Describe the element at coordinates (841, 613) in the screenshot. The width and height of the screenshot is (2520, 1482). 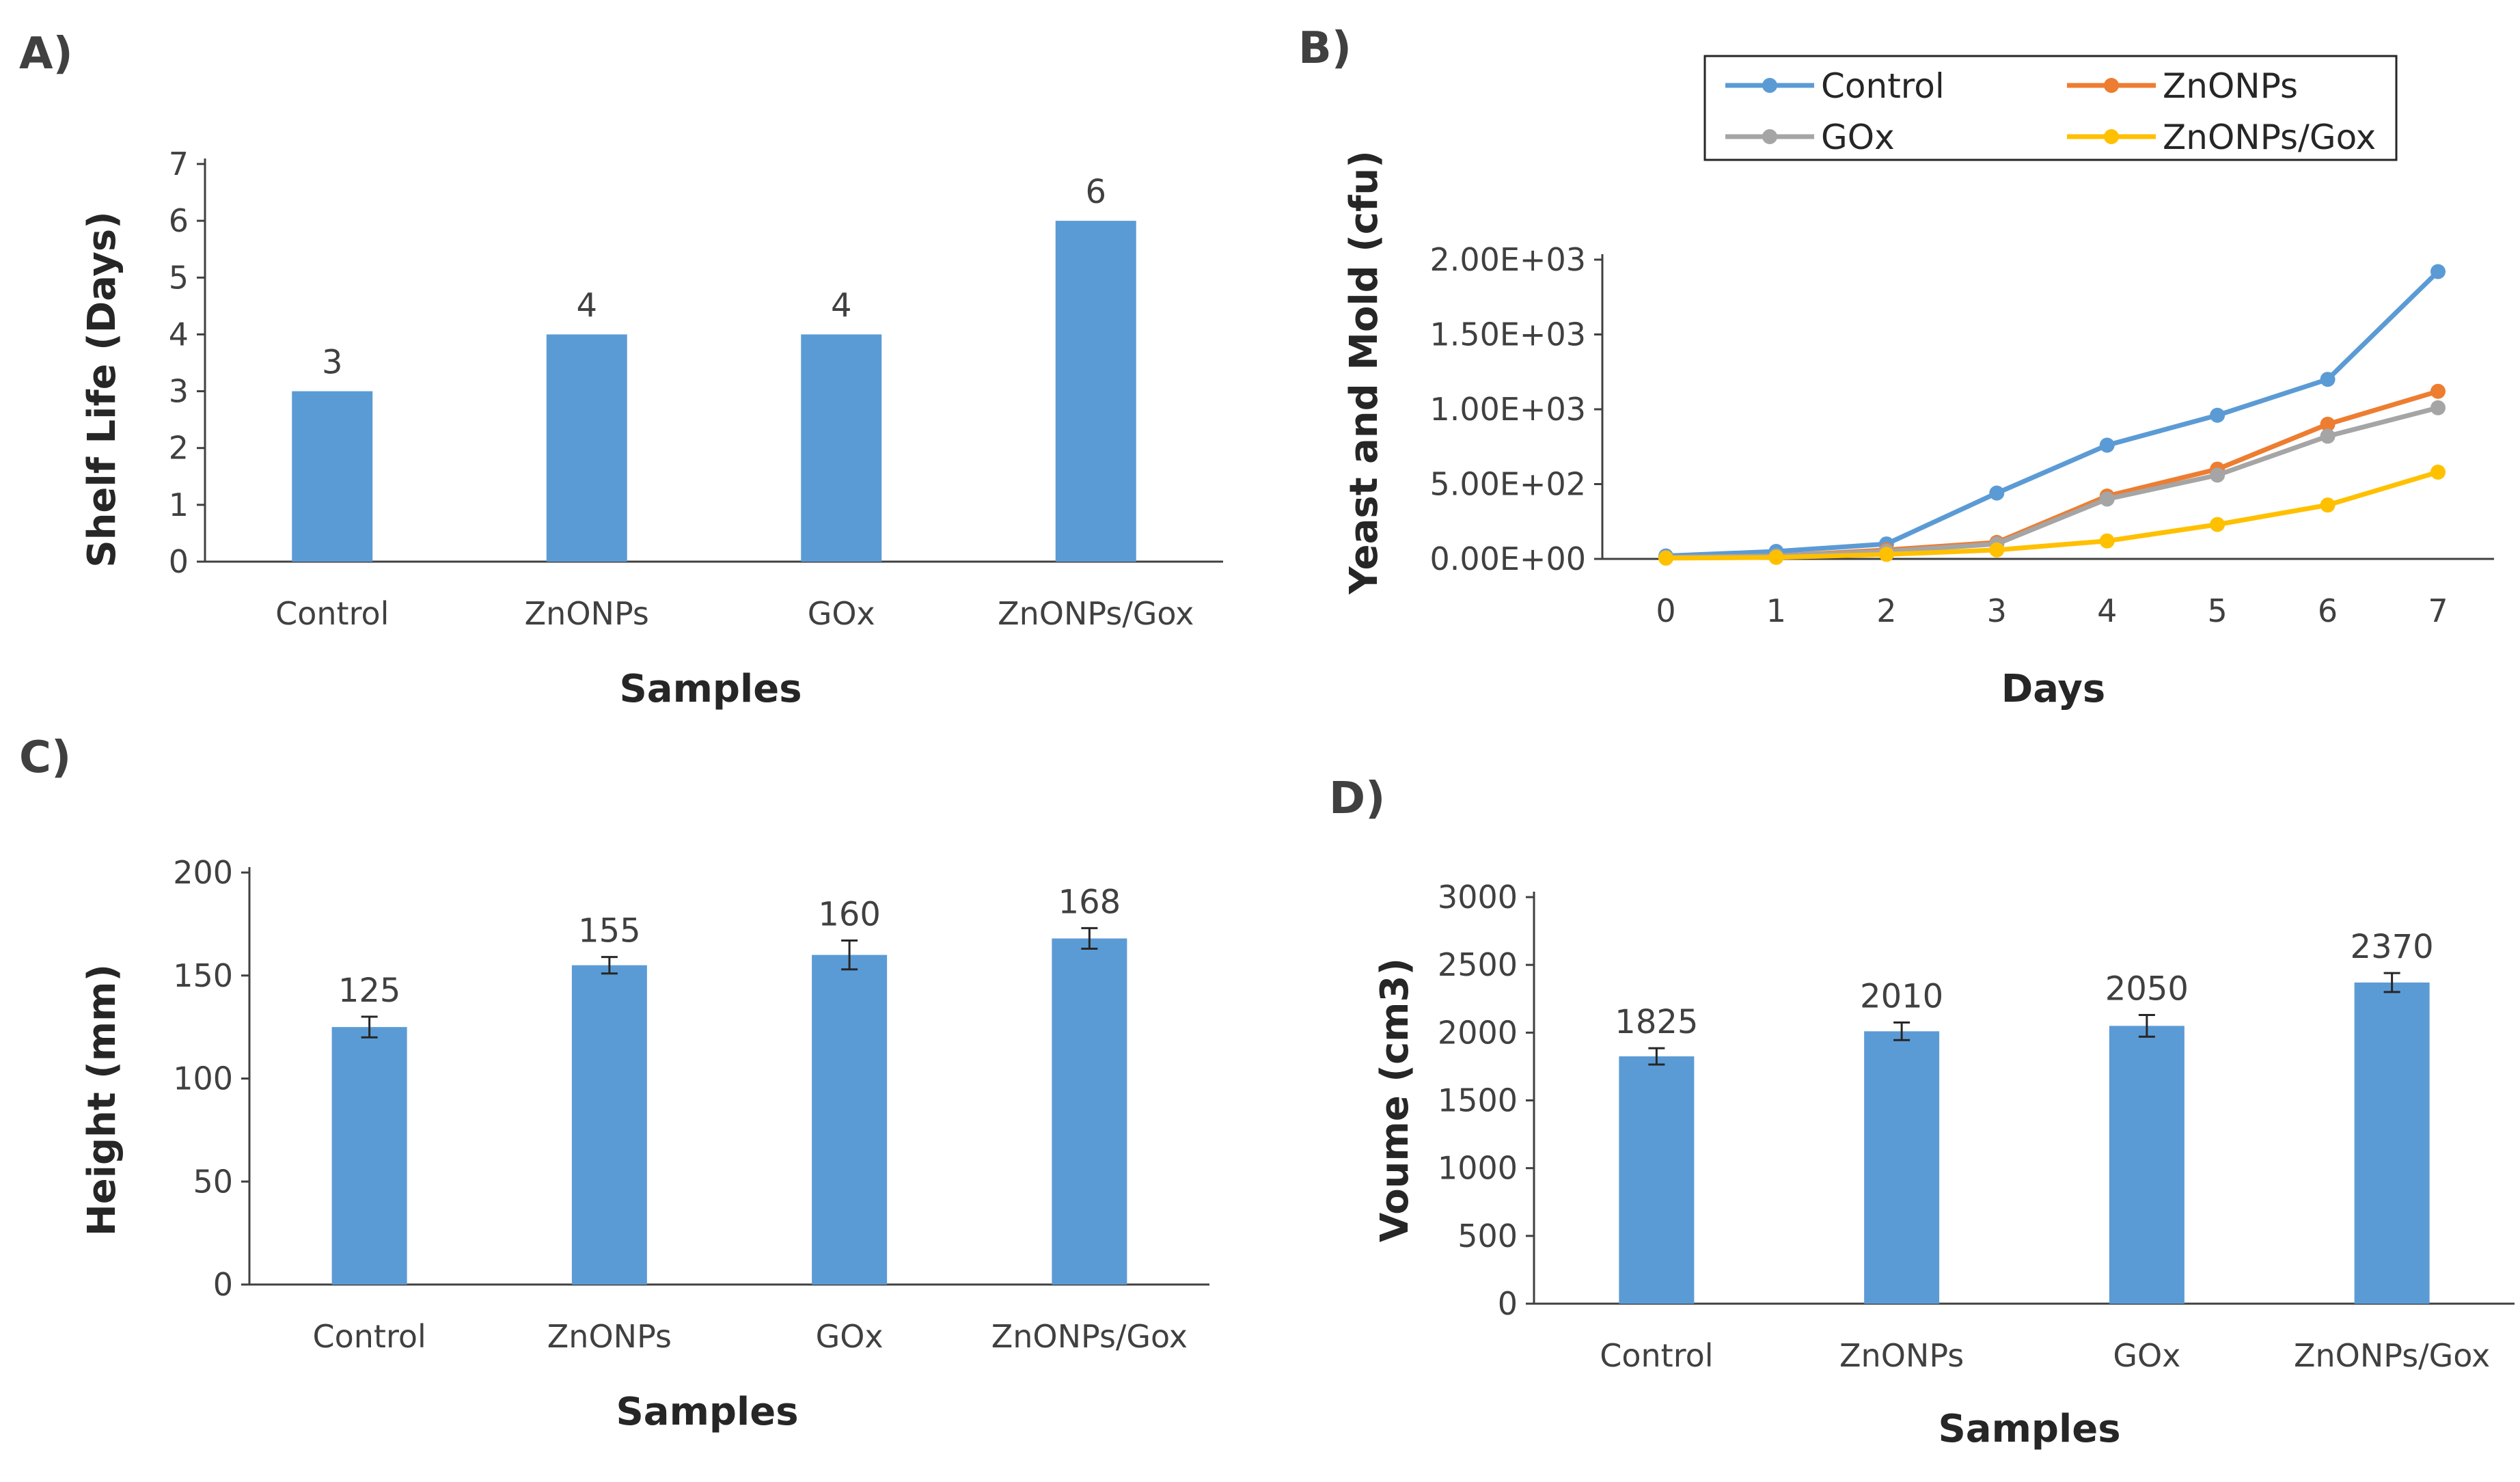
I see `panel-a-x-tick-label-gox: GOx` at that location.